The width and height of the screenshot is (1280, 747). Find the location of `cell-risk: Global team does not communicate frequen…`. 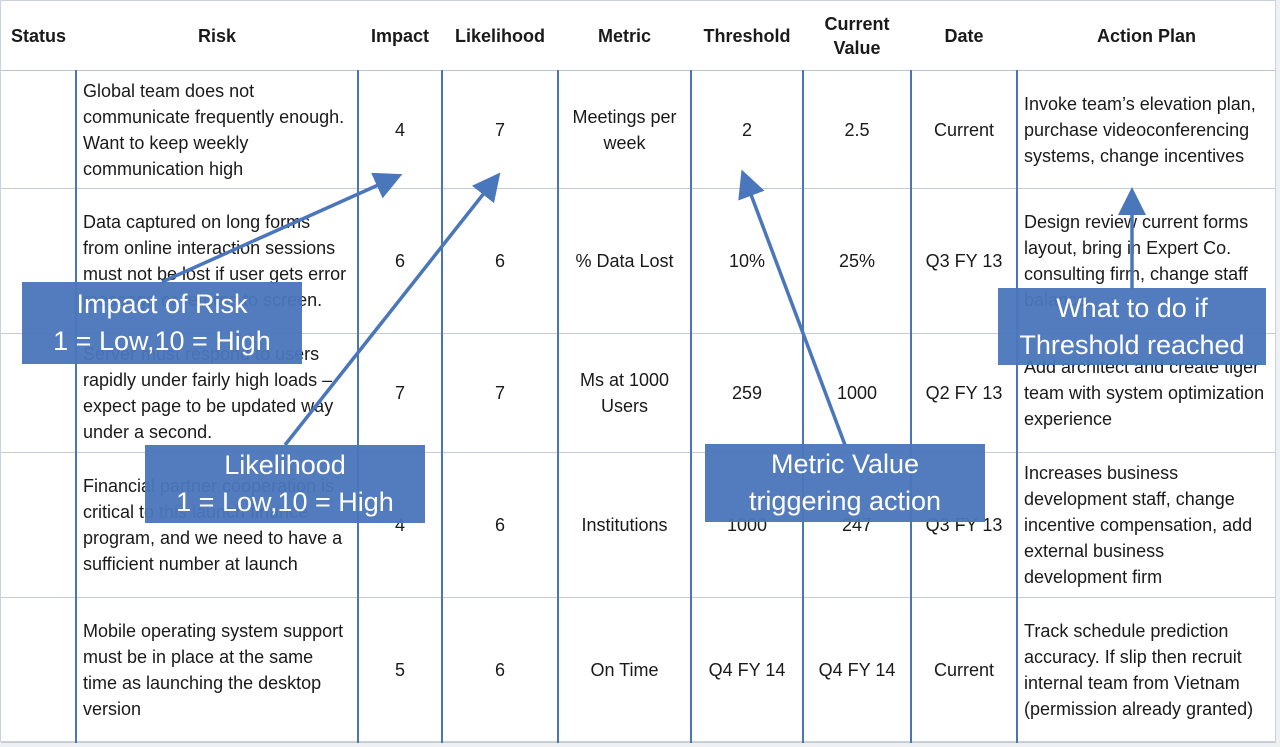

cell-risk: Global team does not communicate frequen… is located at coordinates (216, 129).